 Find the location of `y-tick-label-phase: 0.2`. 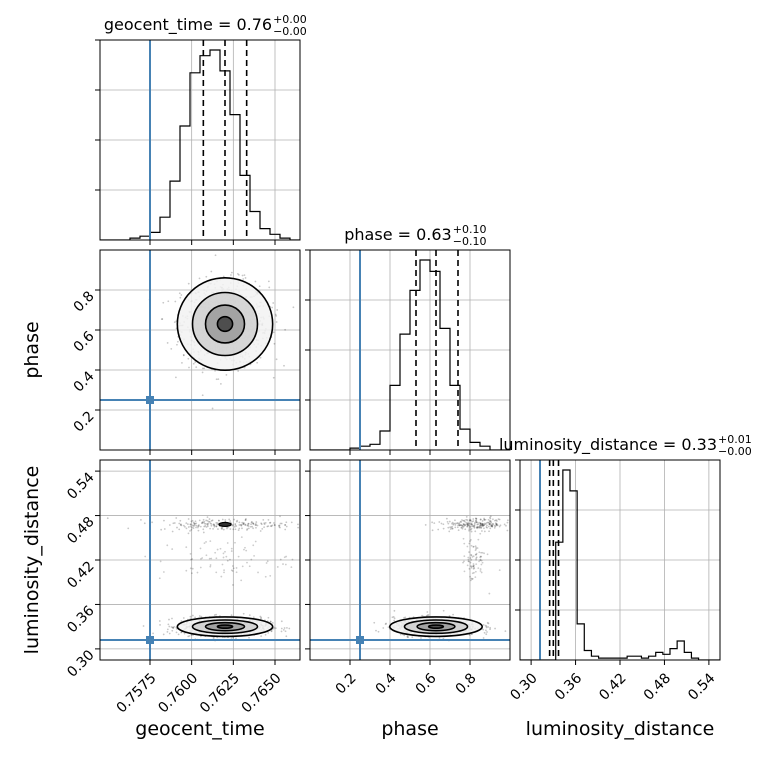

y-tick-label-phase: 0.2 is located at coordinates (84, 421).